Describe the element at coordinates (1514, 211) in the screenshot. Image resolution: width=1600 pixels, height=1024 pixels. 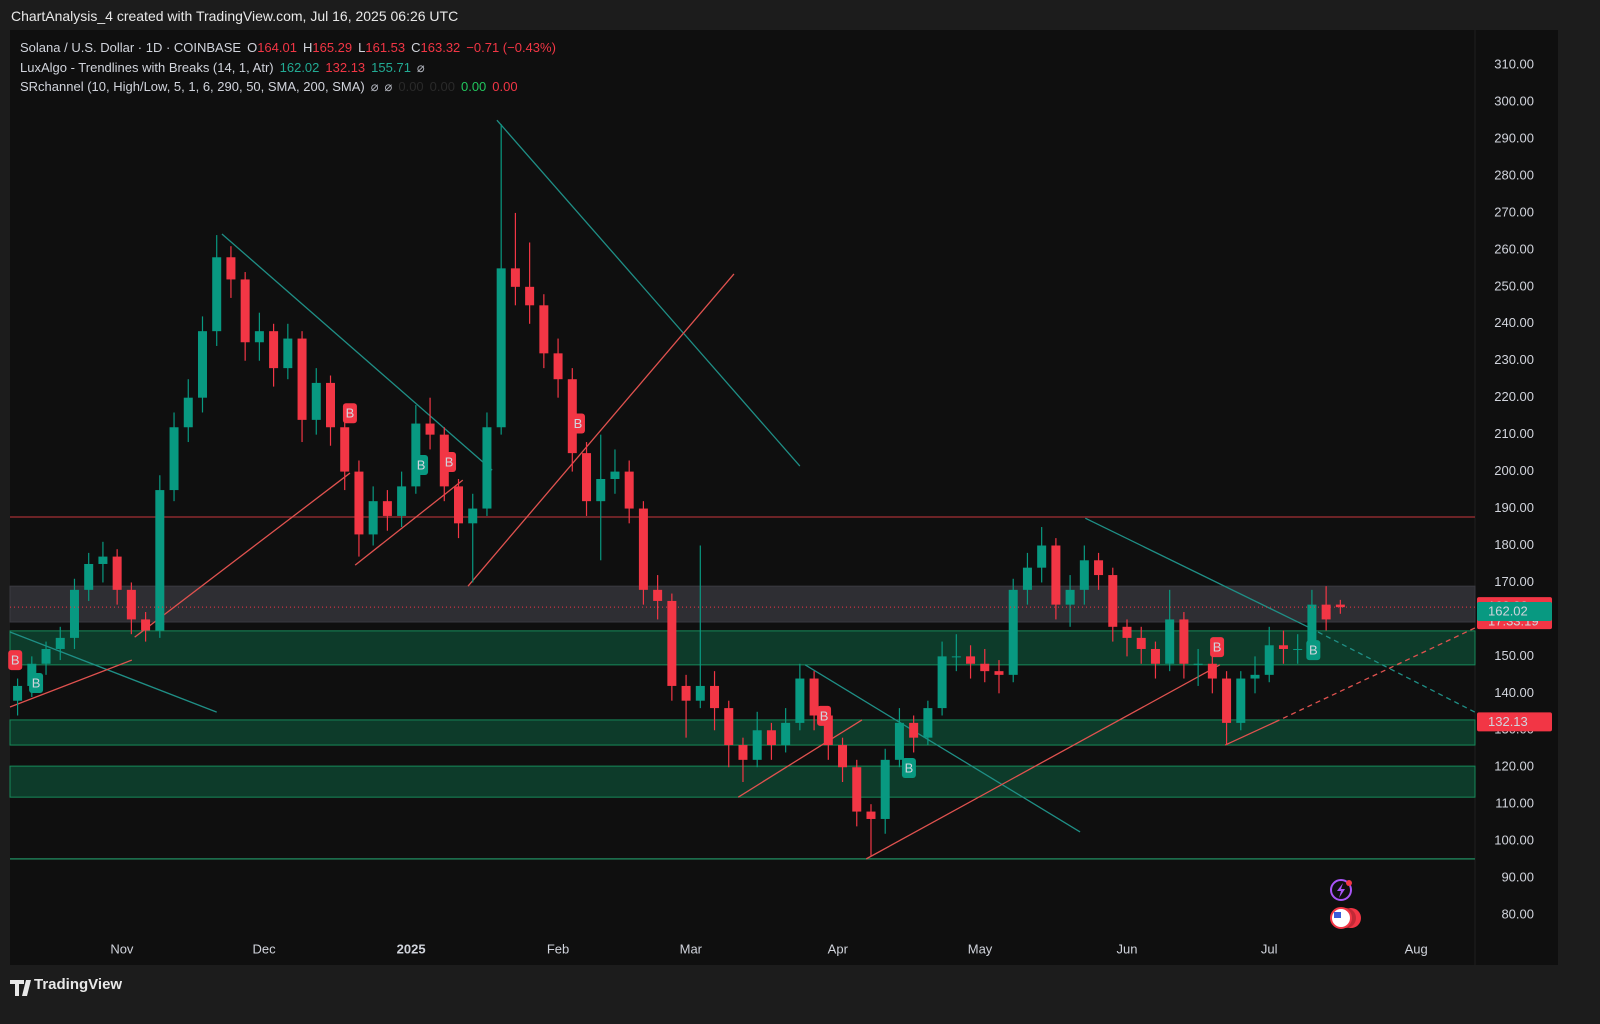
I see `y-tick-label: 270.00` at that location.